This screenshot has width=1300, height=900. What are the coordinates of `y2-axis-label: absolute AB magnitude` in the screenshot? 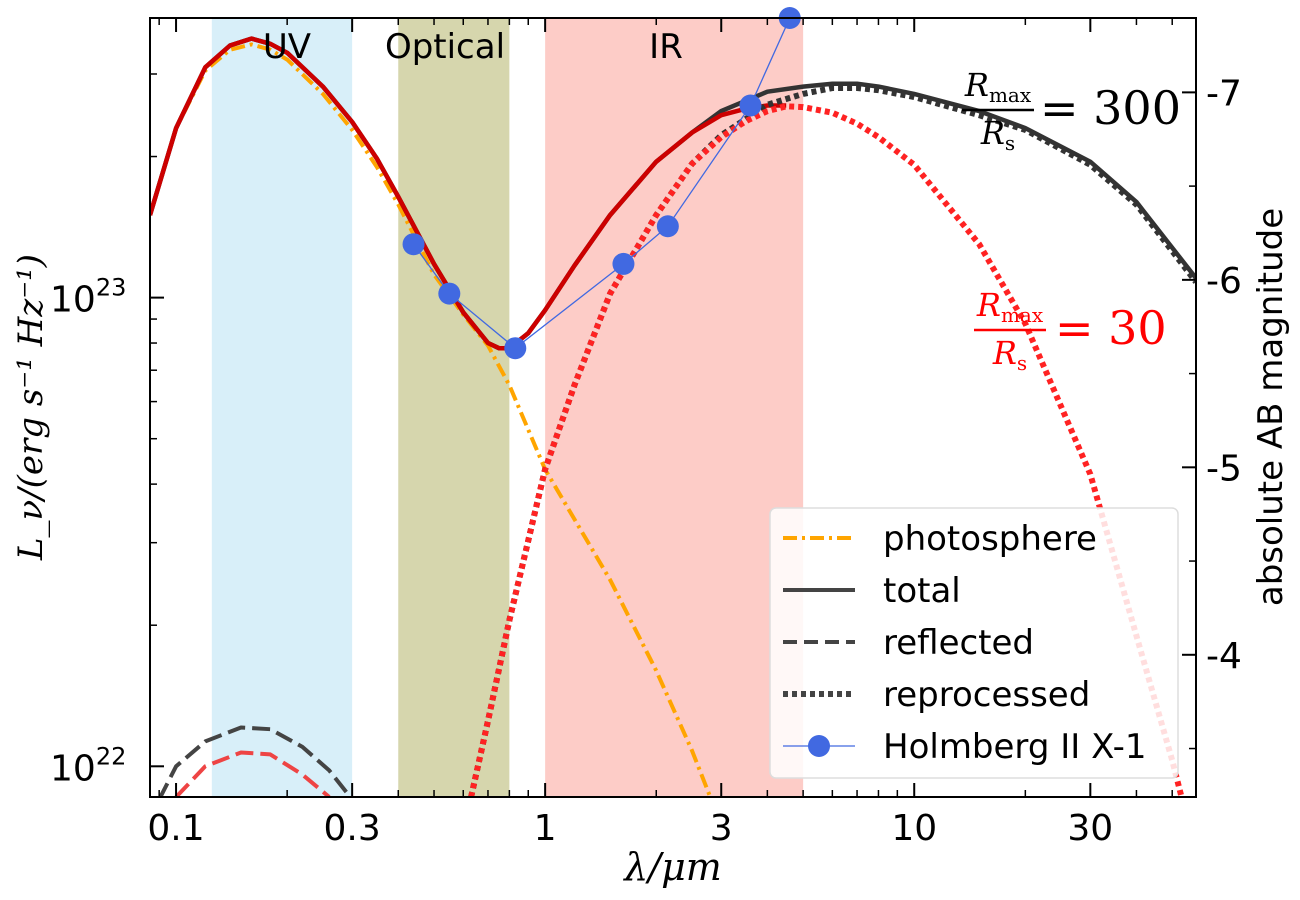 It's located at (1271, 407).